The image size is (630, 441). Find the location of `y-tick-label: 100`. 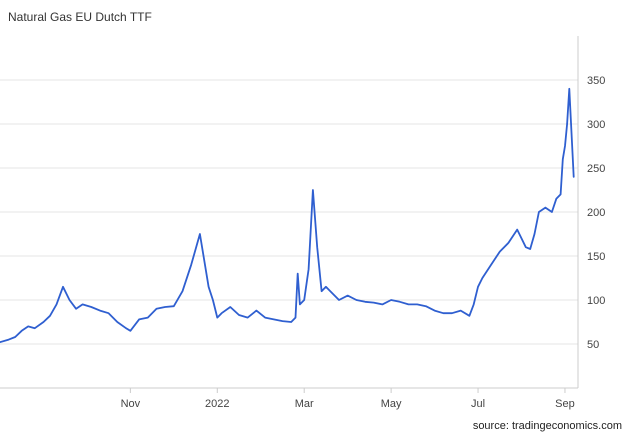

y-tick-label: 100 is located at coordinates (596, 301).